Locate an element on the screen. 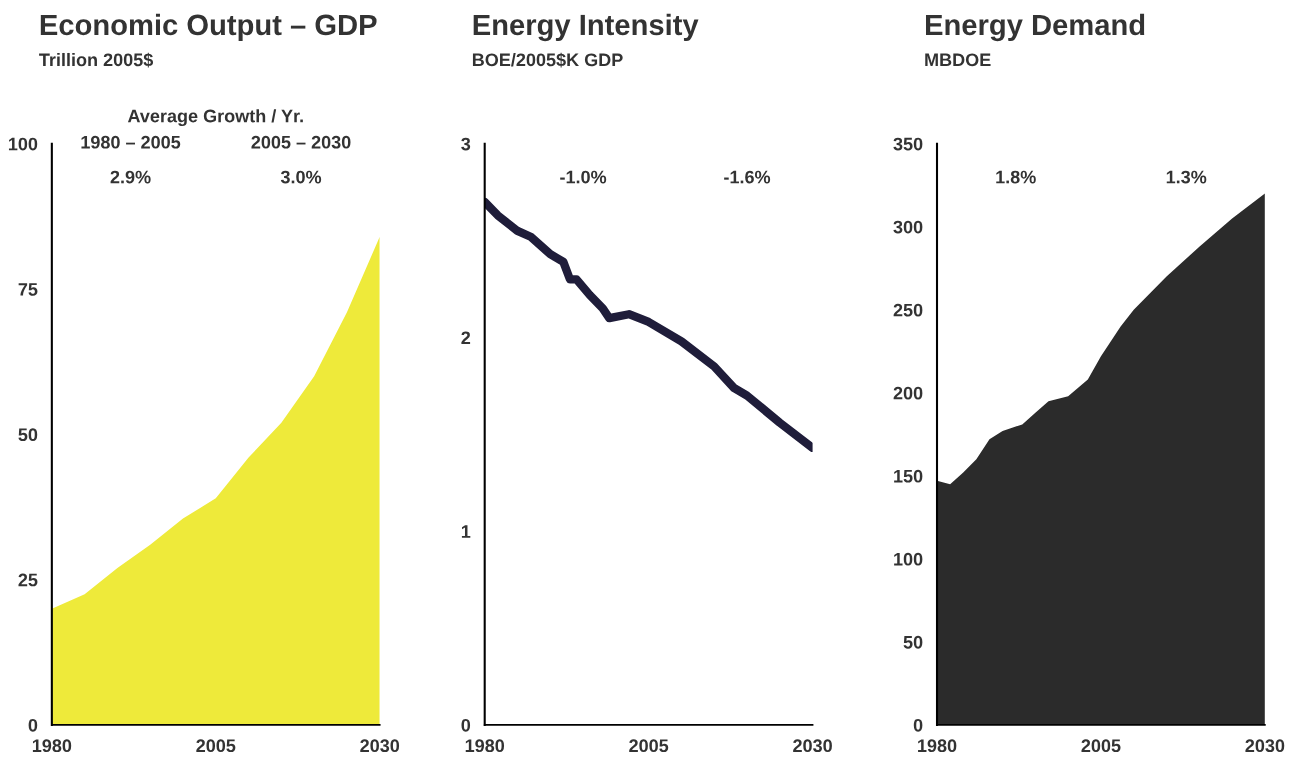 This screenshot has height=777, width=1296. annotation: 1.3% is located at coordinates (1186, 177).